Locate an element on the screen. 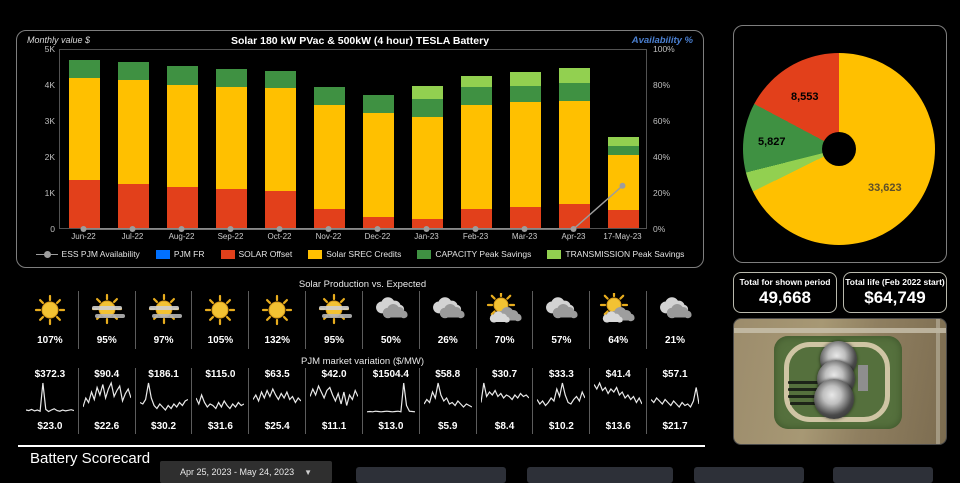  photo-road-vertical is located at coordinates (938, 381).